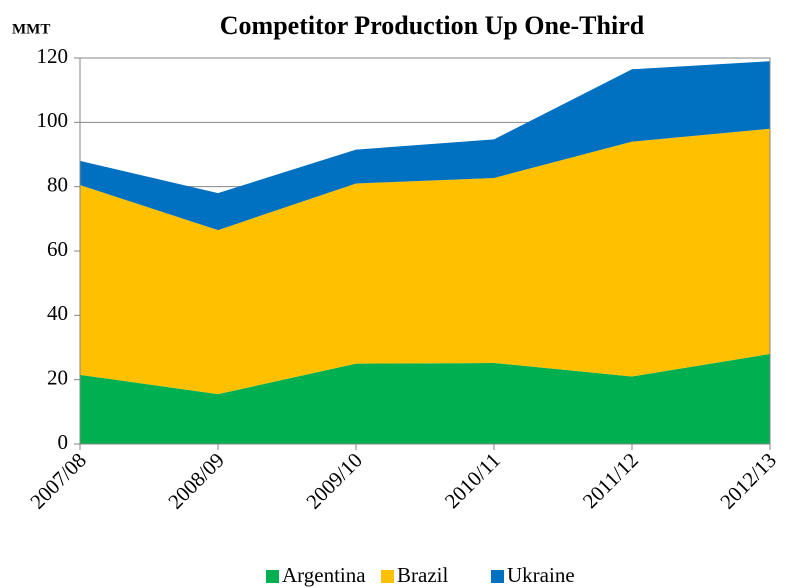 This screenshot has width=786, height=588. I want to click on area, so click(425, 398).